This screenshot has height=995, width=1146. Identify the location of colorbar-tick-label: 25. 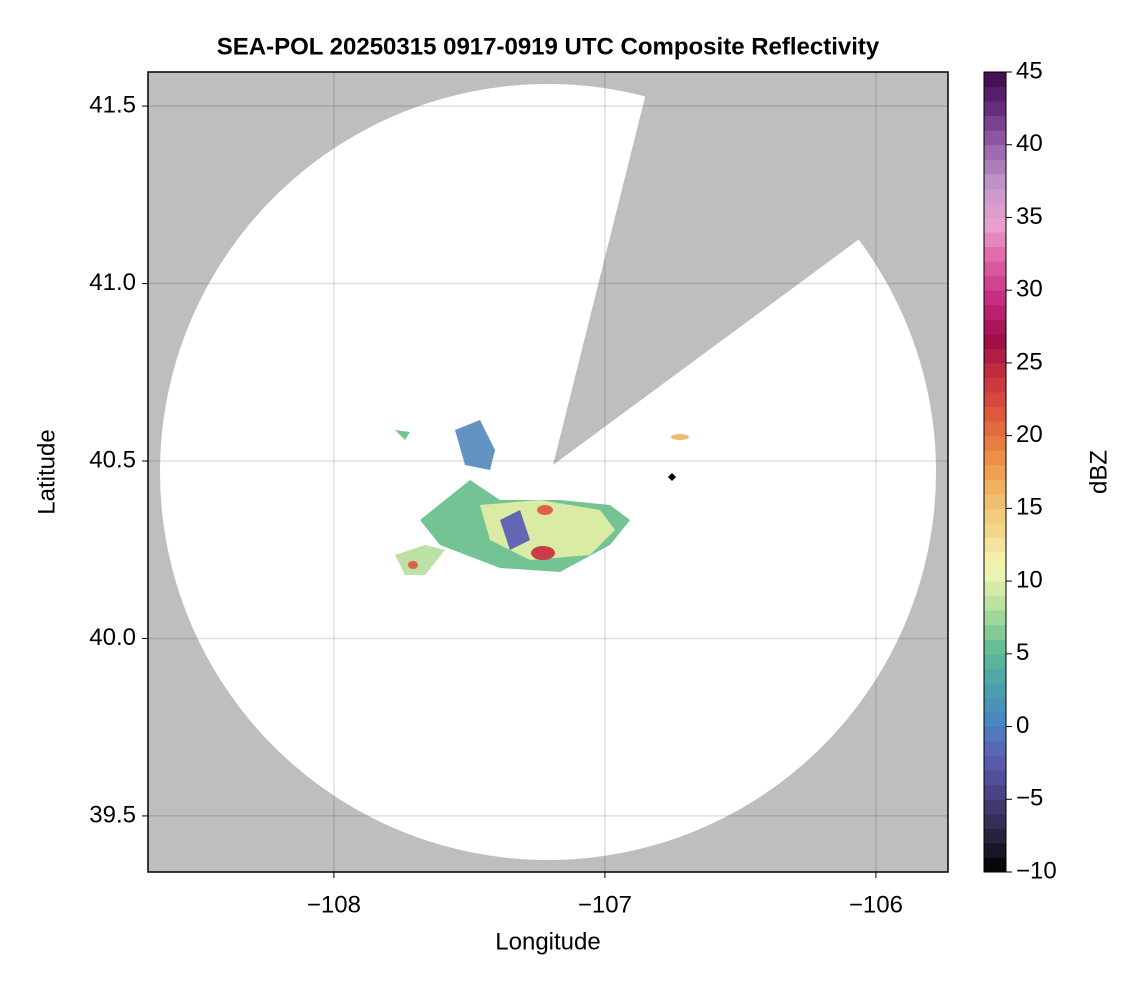
(1029, 361).